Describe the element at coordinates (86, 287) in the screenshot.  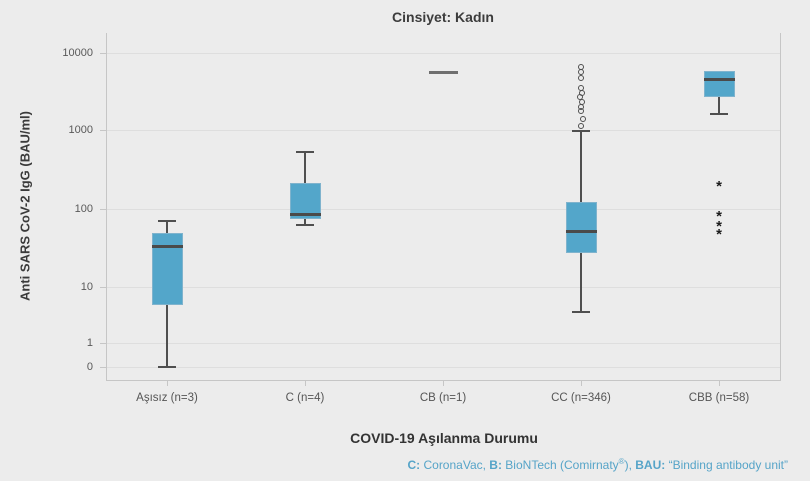
I see `y-tick-label: 10` at that location.